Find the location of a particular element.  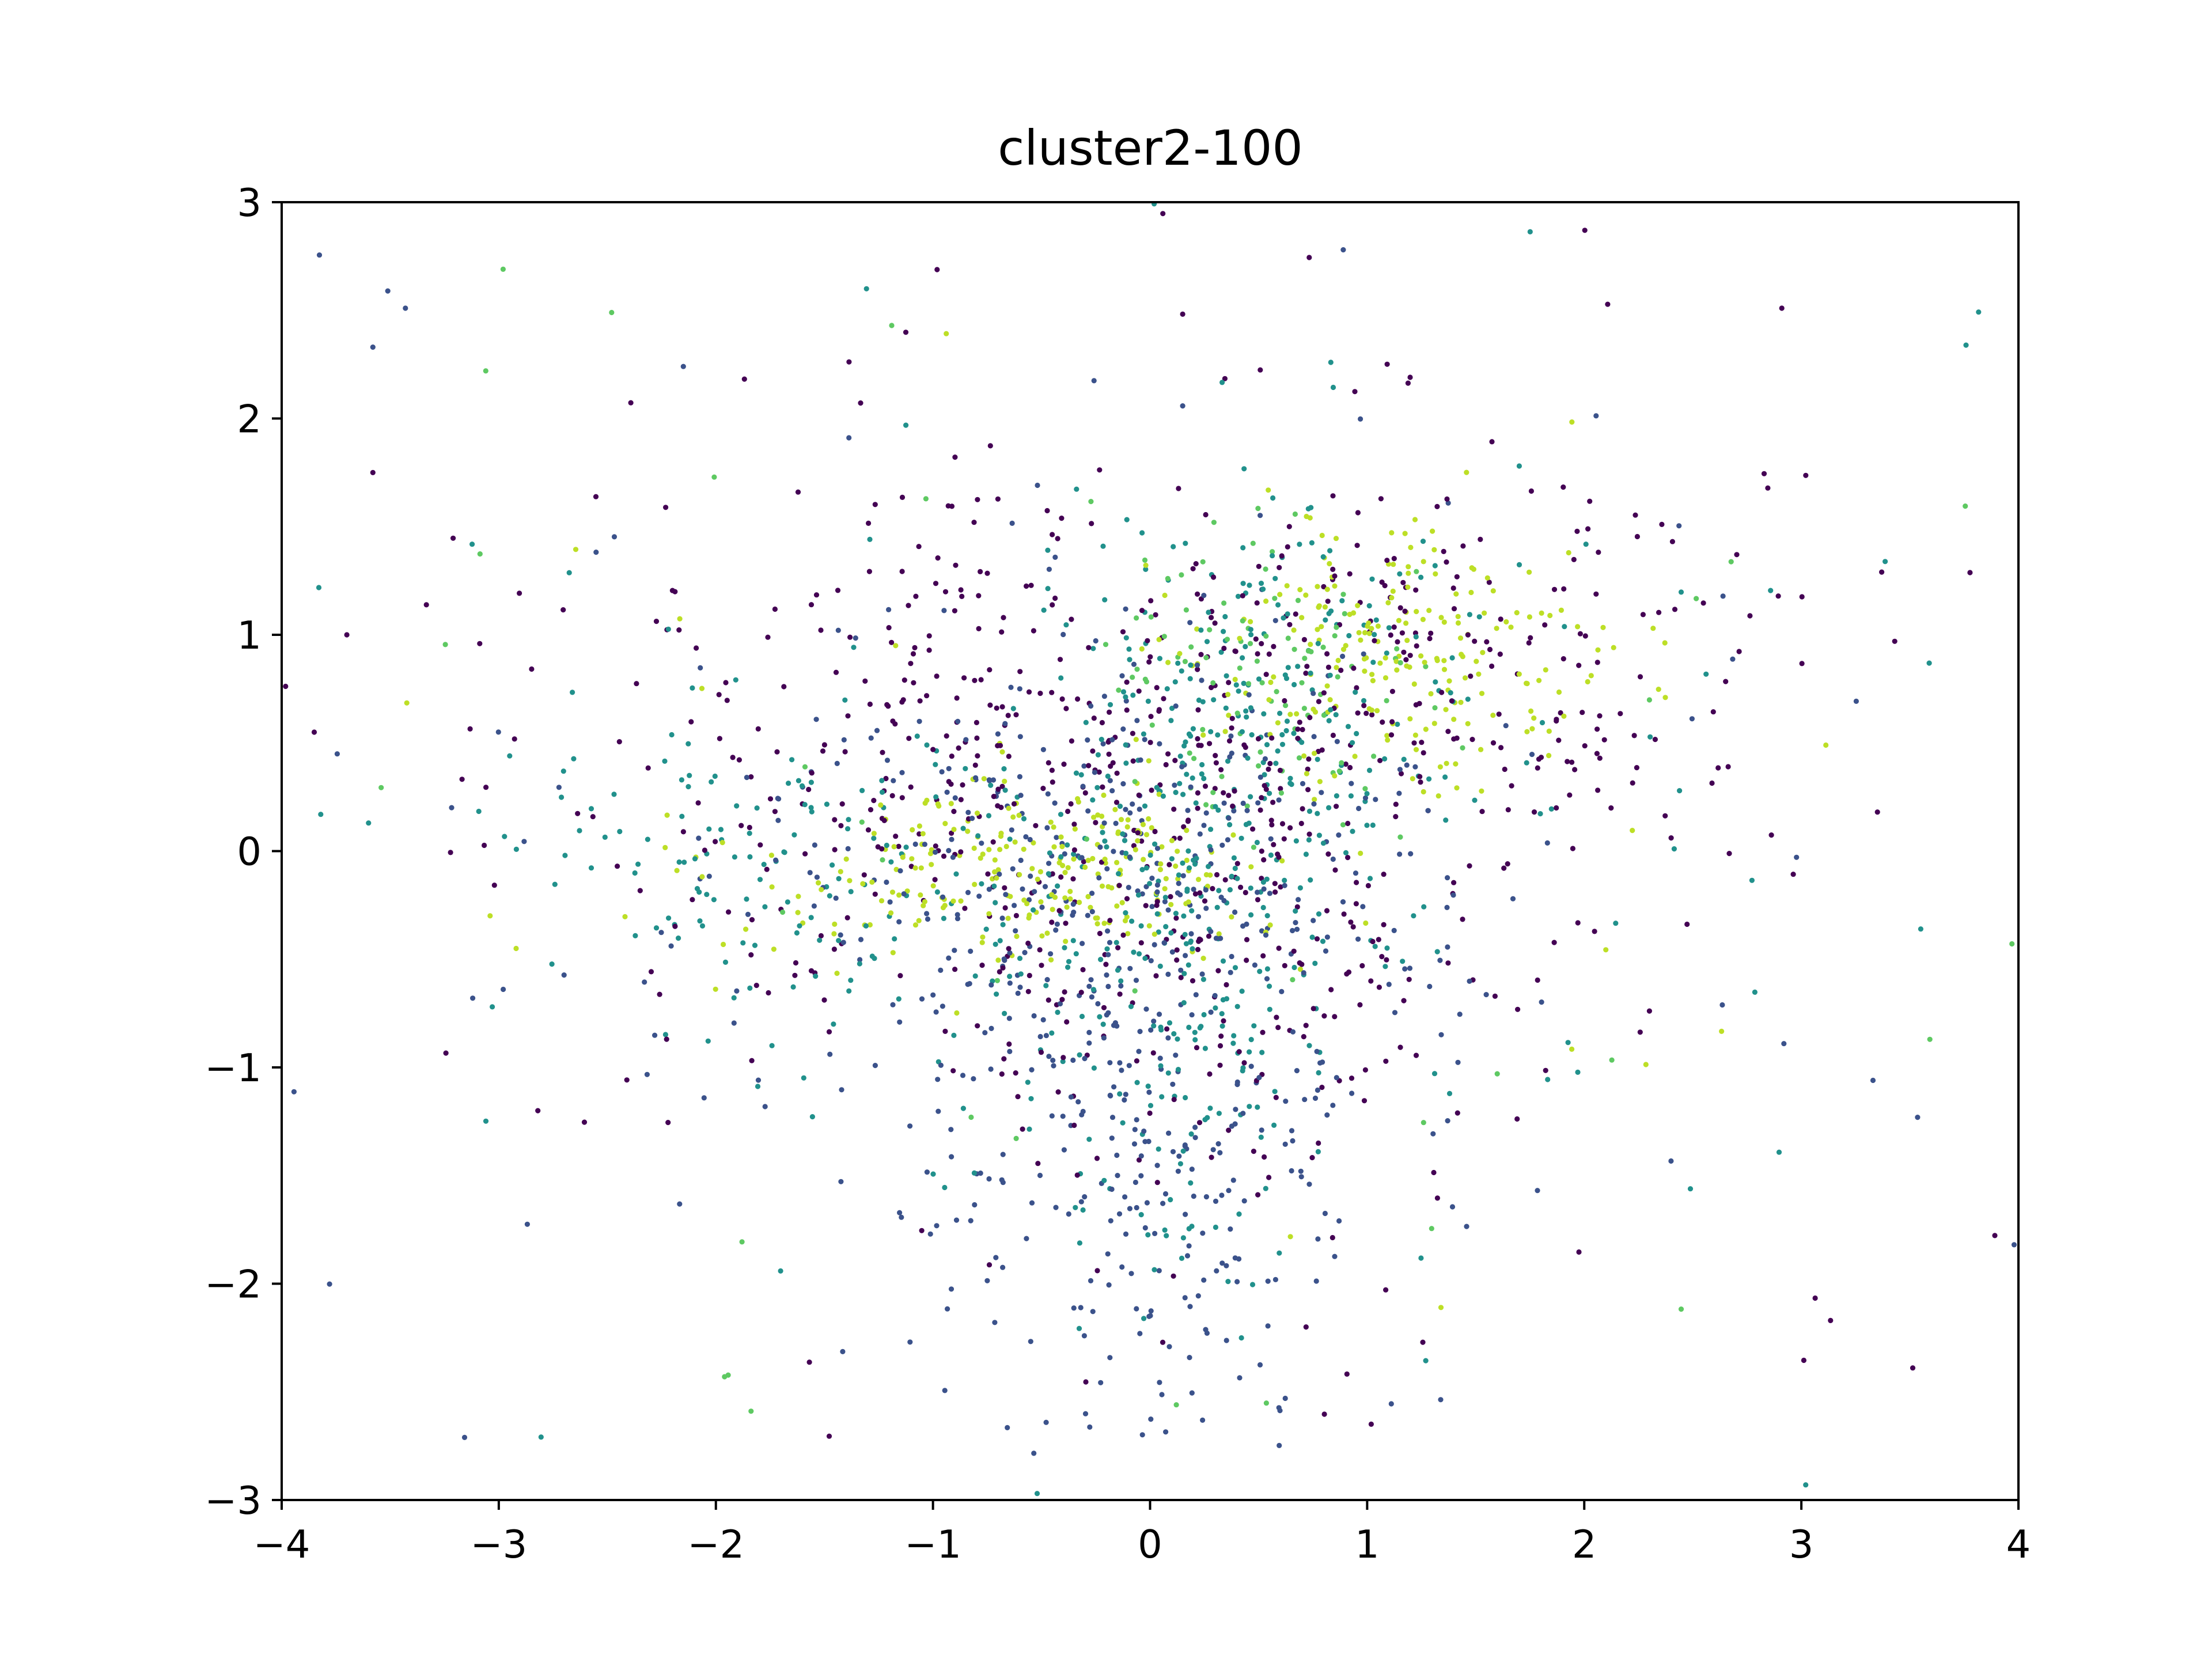

x-tick-label: −2 is located at coordinates (715, 1544).